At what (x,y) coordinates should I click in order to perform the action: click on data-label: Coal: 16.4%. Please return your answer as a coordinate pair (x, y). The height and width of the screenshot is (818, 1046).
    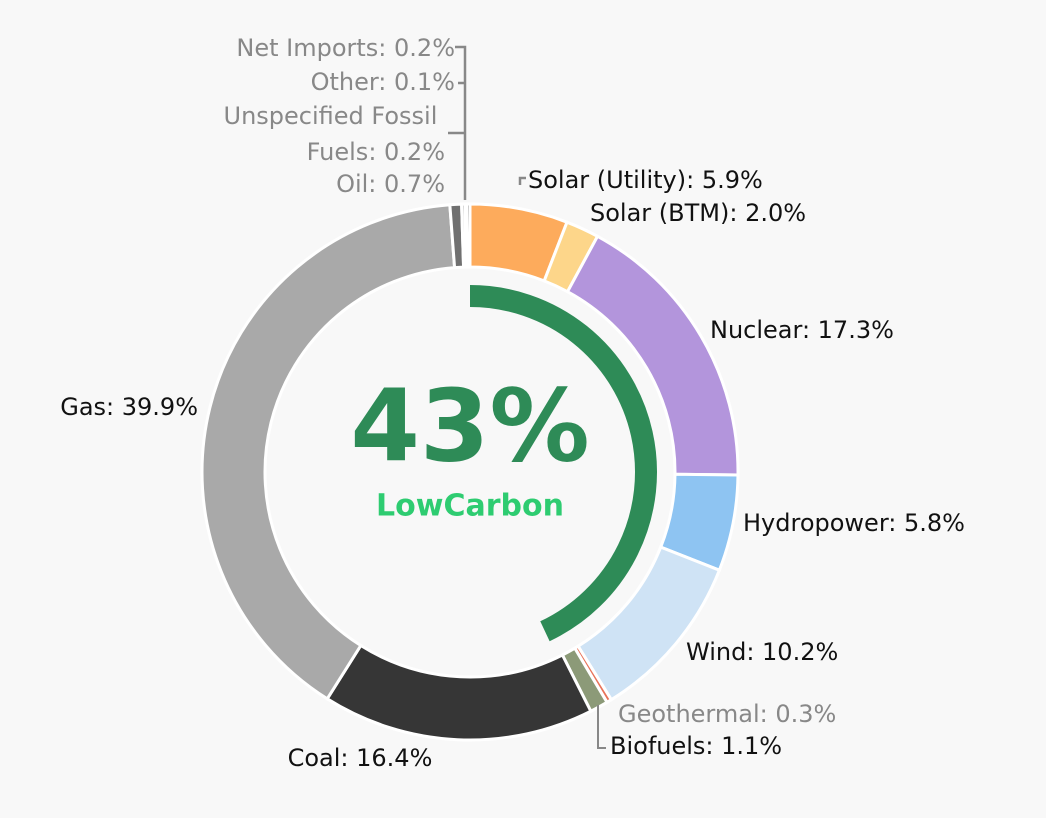
    Looking at the image, I should click on (360, 758).